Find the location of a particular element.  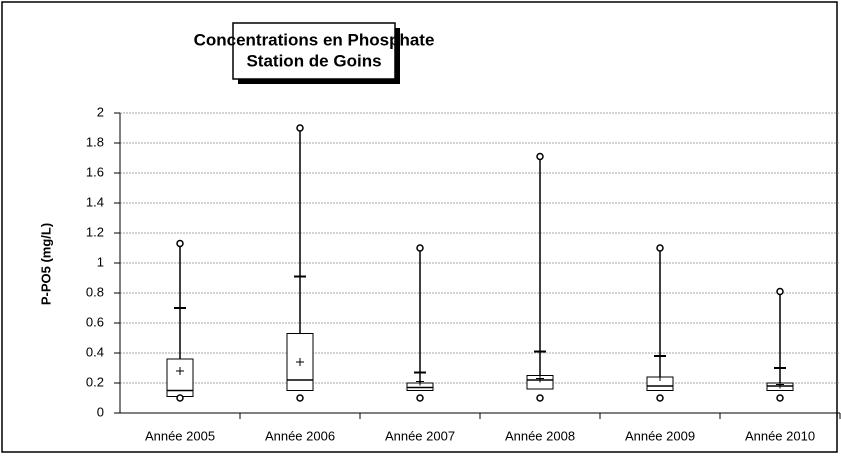

y-tick-label: 0.4 is located at coordinates (95, 351).